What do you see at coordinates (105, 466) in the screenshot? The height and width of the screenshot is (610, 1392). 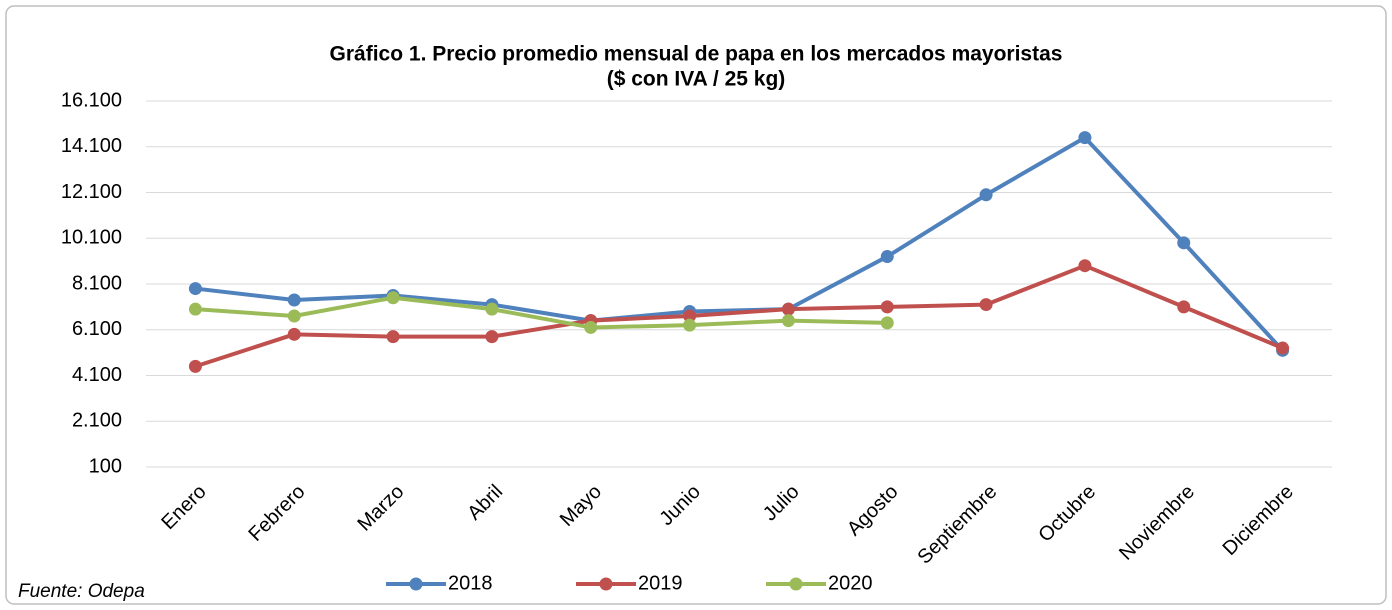 I see `y-tick-label: 100` at bounding box center [105, 466].